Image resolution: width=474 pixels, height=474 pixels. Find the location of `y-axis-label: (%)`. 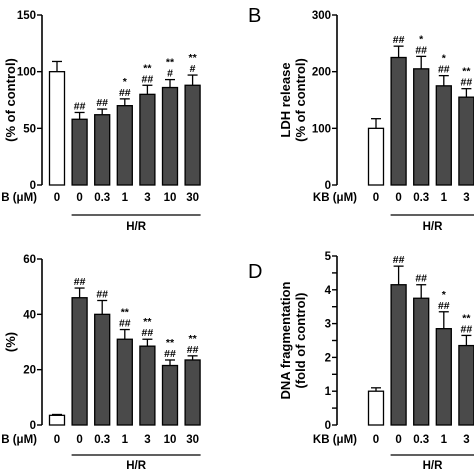

y-axis-label: (%) is located at coordinates (10, 342).